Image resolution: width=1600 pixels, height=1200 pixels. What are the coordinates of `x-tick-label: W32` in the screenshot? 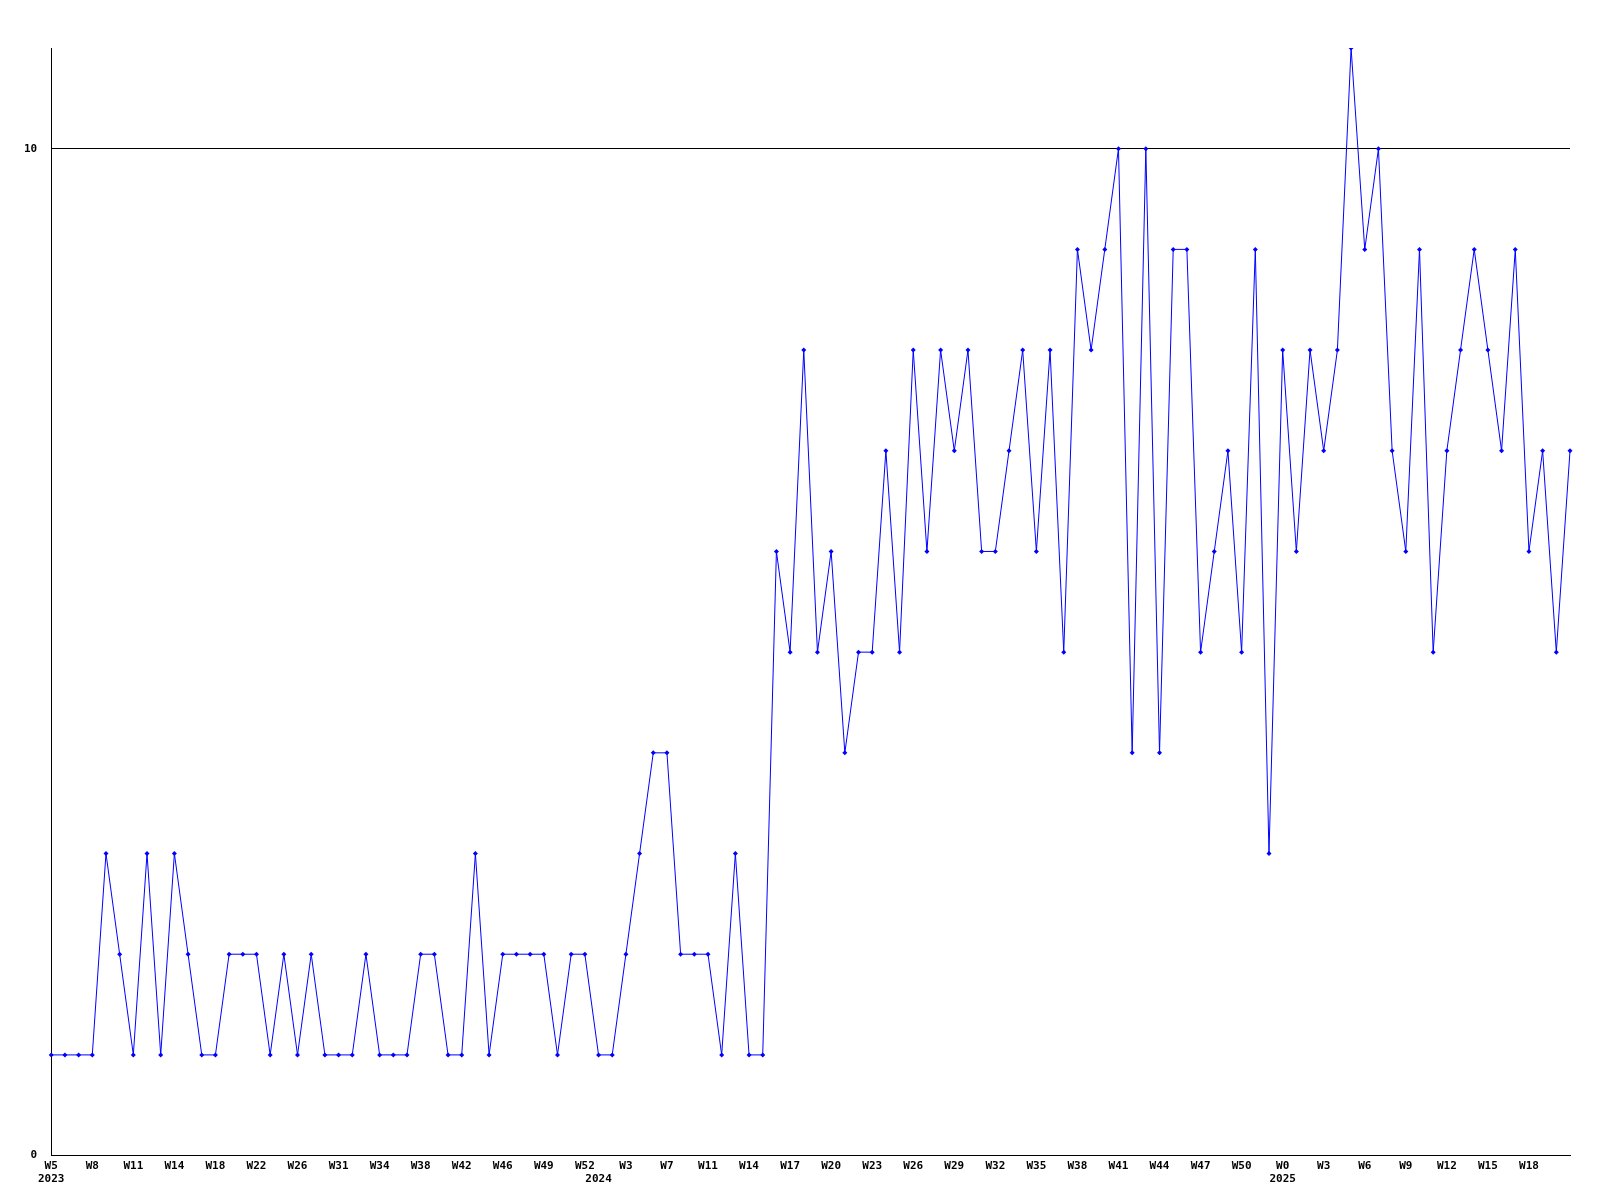 It's located at (995, 1166).